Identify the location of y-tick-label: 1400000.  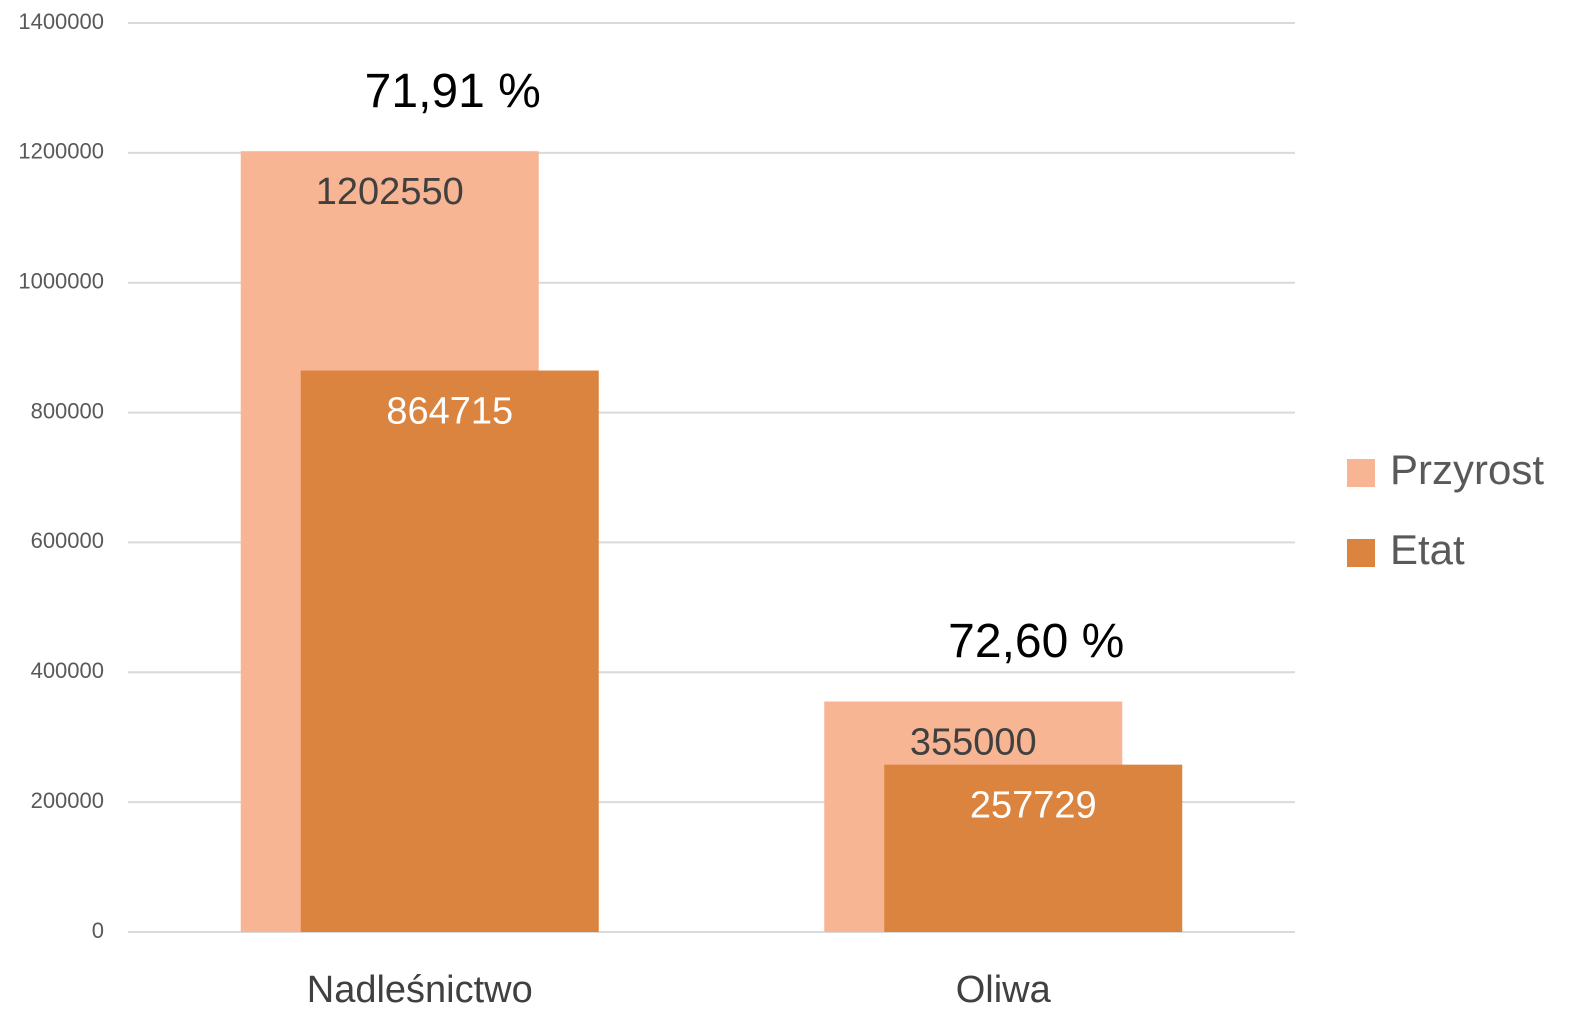
(61, 21).